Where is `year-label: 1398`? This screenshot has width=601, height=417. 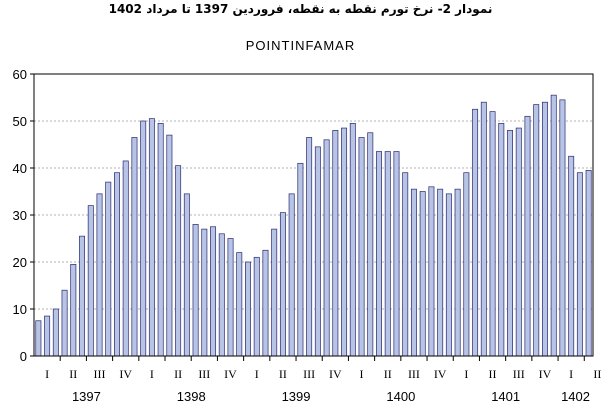
year-label: 1398 is located at coordinates (191, 396).